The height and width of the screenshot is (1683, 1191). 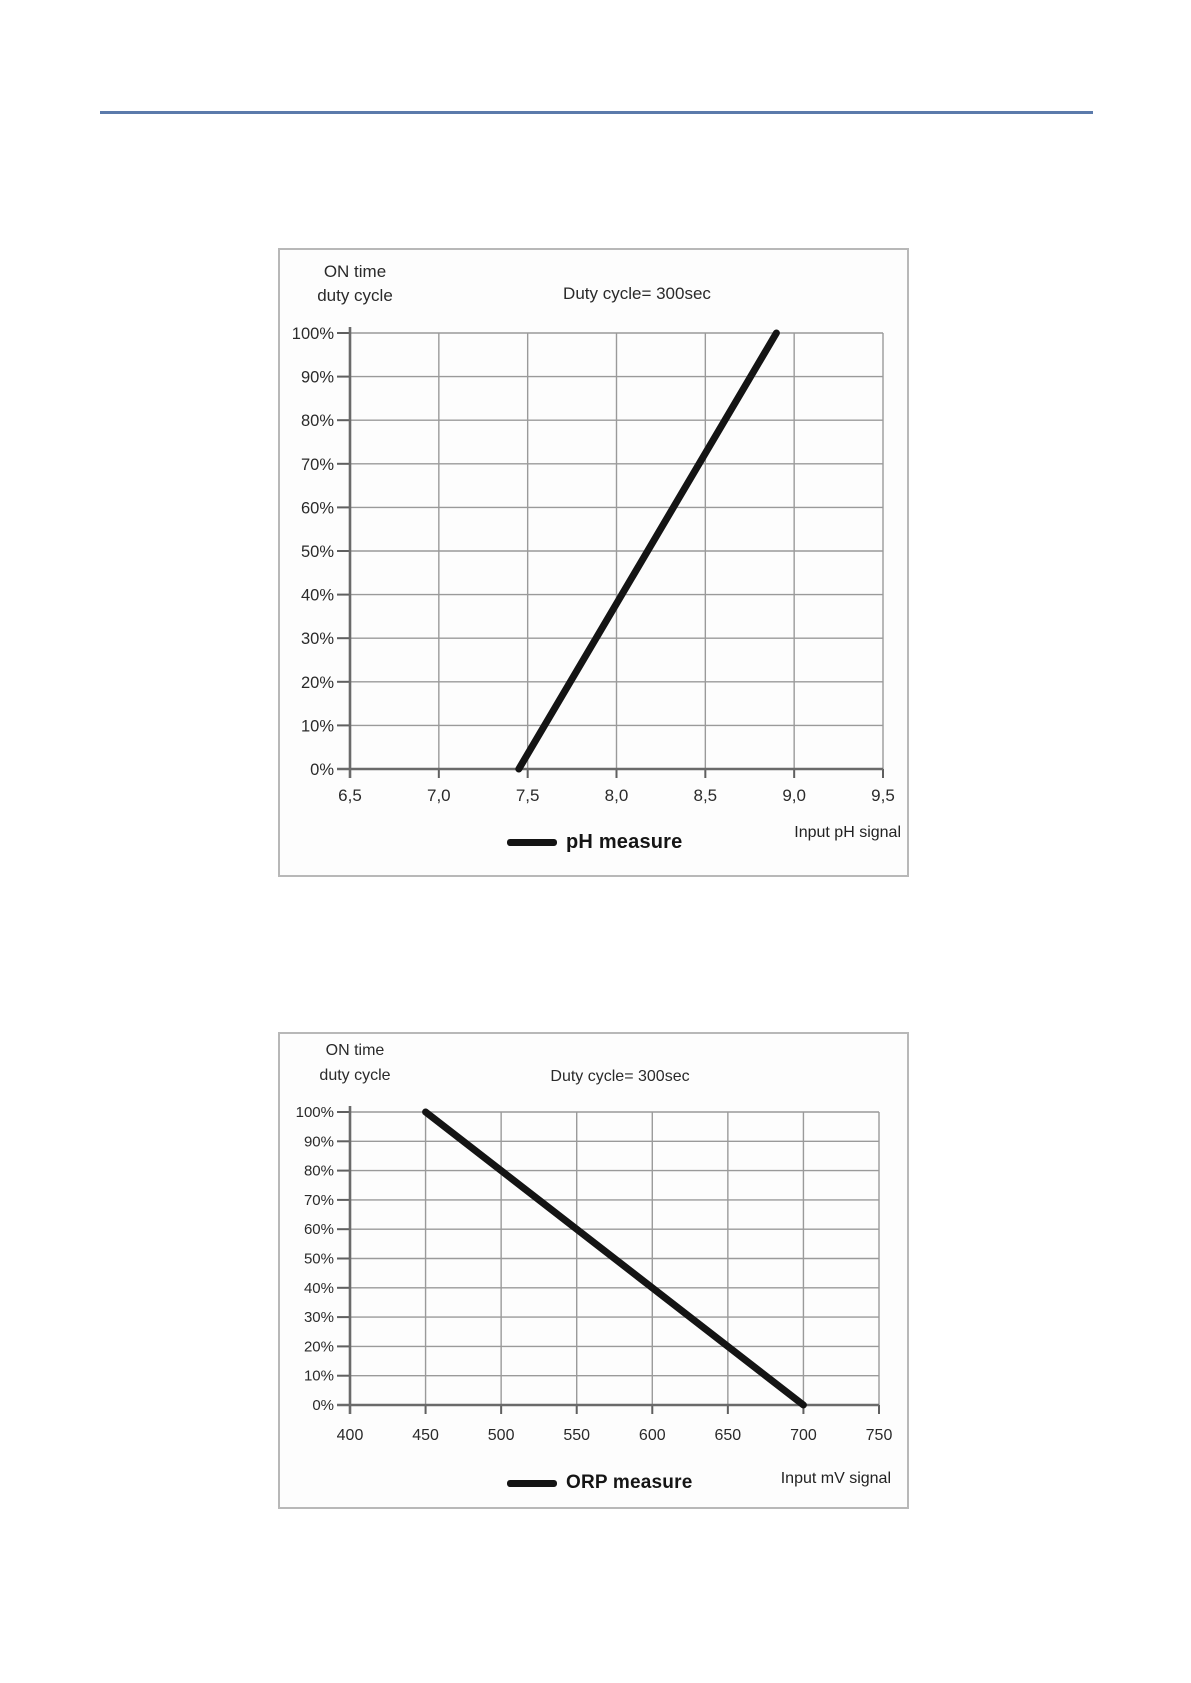 I want to click on x-tick-label: 700, so click(x=803, y=1435).